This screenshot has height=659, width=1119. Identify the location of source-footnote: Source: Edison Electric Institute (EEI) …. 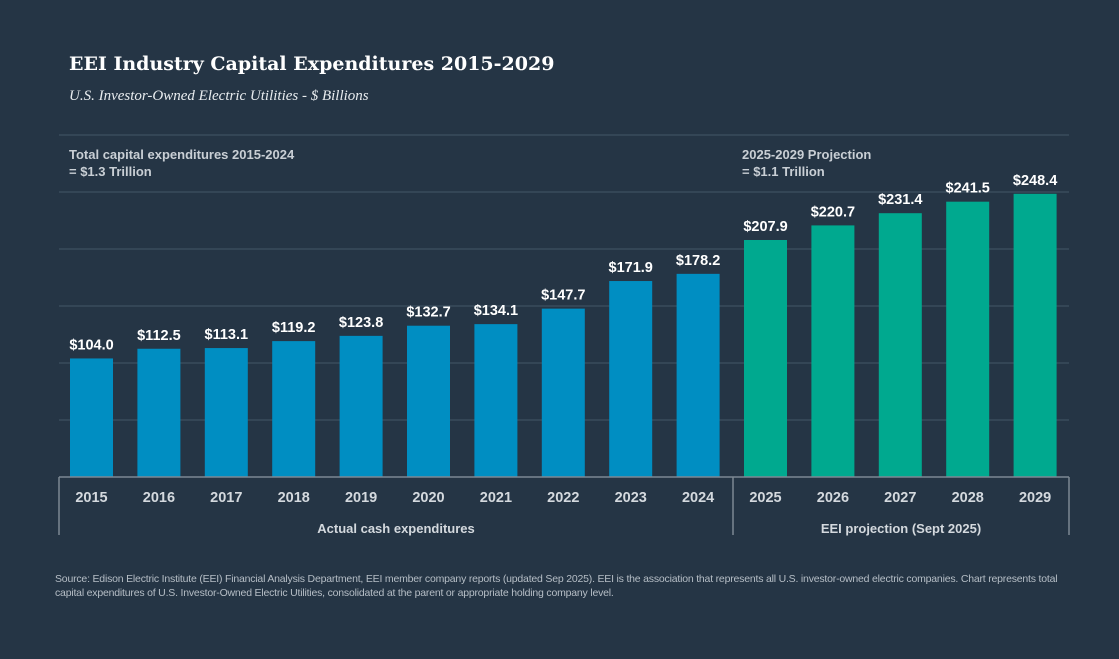
(556, 586).